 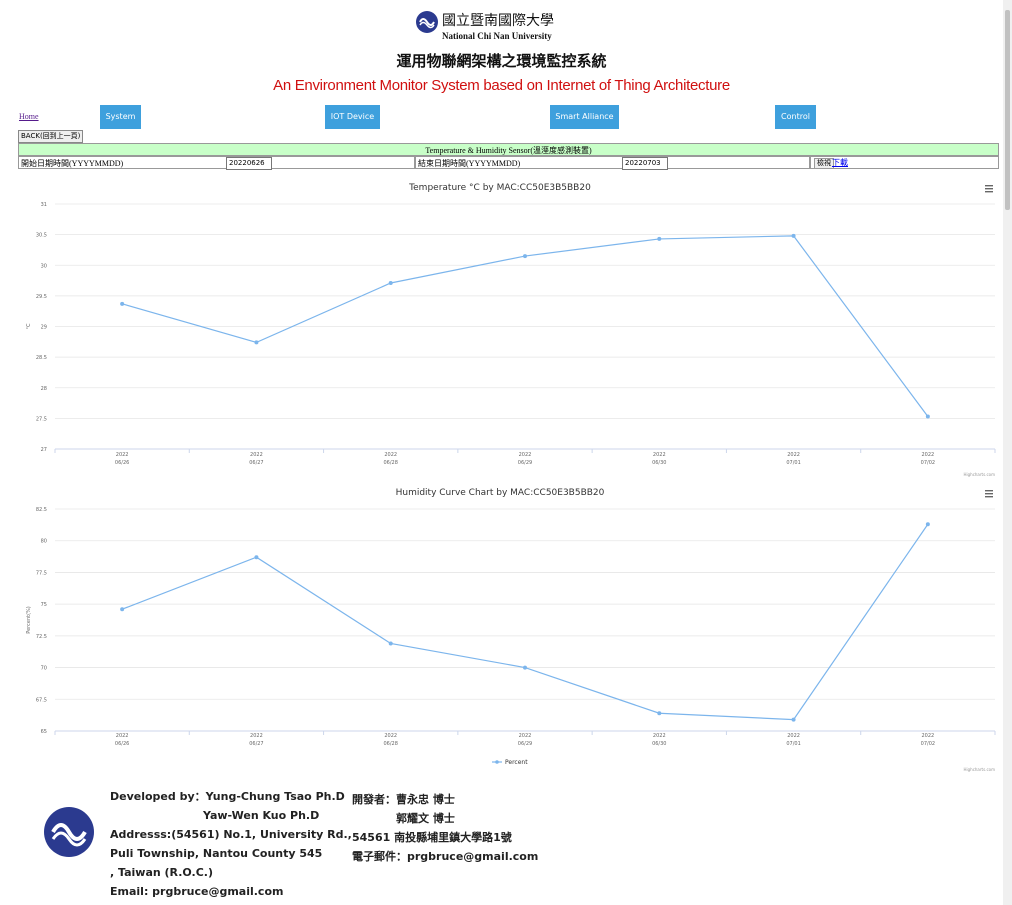 I want to click on y-tick-label: 67.5, so click(x=41, y=700).